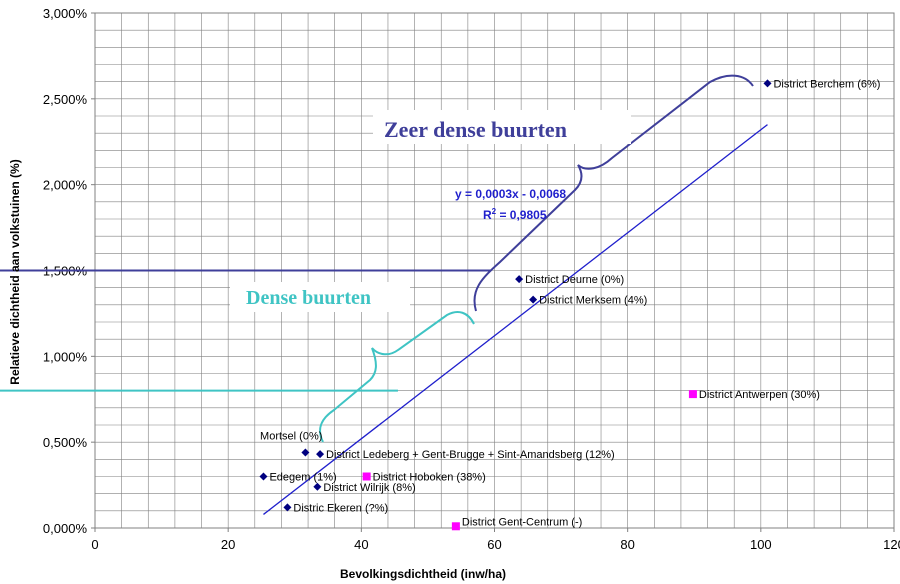 The height and width of the screenshot is (584, 900). What do you see at coordinates (94, 544) in the screenshot?
I see `x-tick-label: 0` at bounding box center [94, 544].